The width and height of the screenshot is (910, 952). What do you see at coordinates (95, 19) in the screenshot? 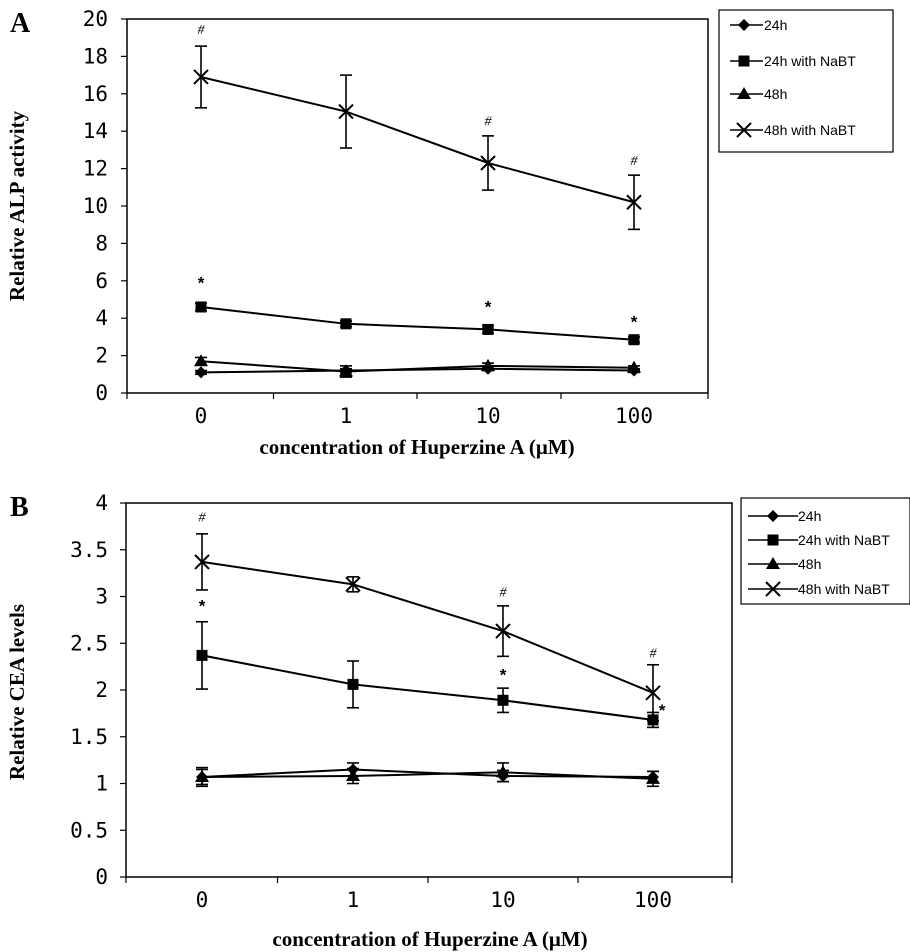
I see `y-tick-label: 20` at bounding box center [95, 19].